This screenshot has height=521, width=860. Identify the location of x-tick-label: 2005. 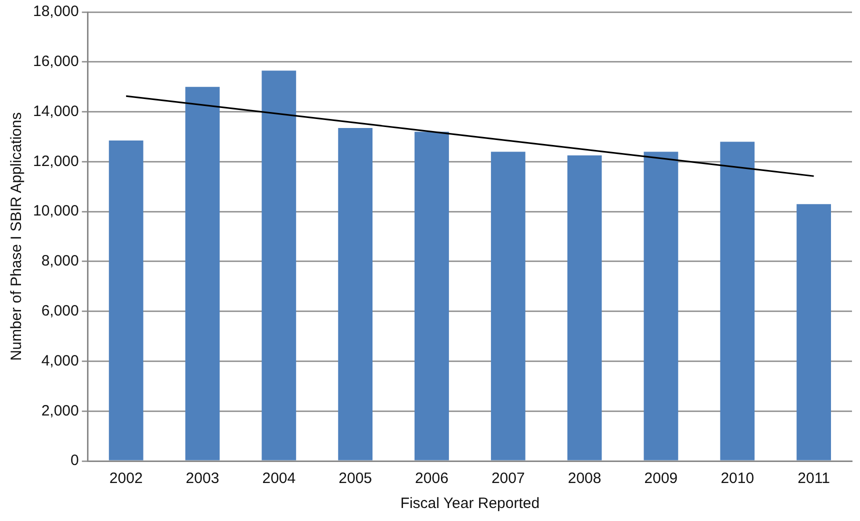
(355, 479).